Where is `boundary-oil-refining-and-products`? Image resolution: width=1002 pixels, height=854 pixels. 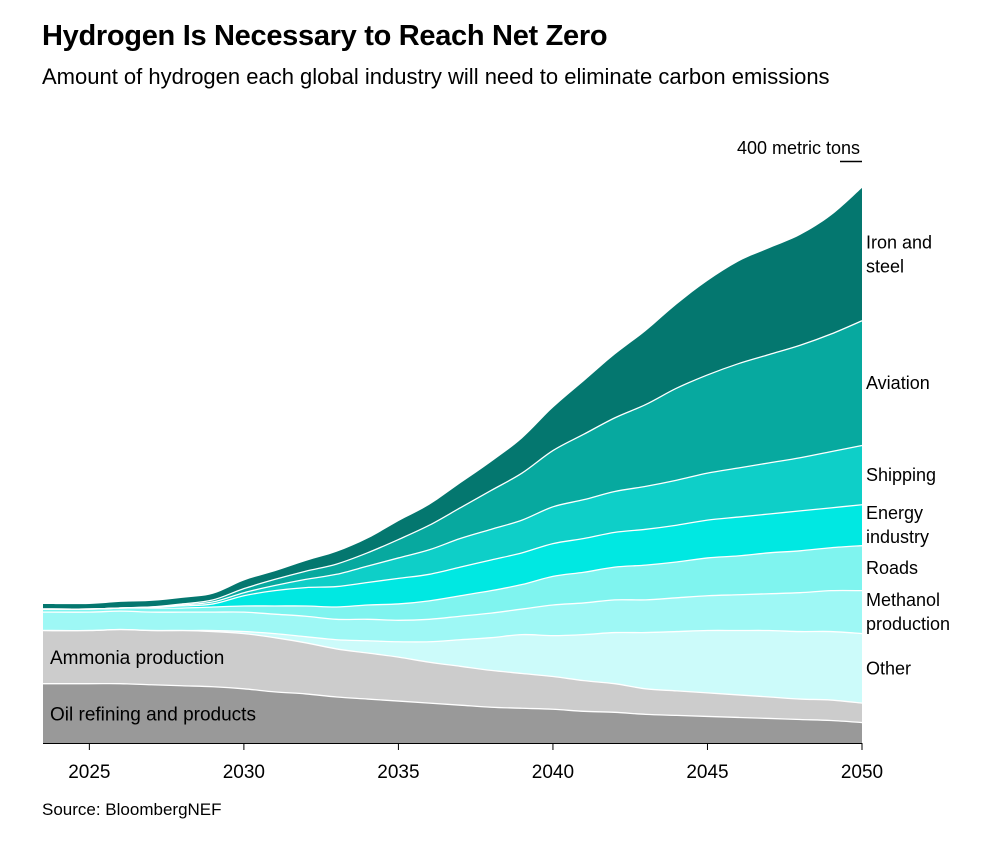 boundary-oil-refining-and-products is located at coordinates (453, 703).